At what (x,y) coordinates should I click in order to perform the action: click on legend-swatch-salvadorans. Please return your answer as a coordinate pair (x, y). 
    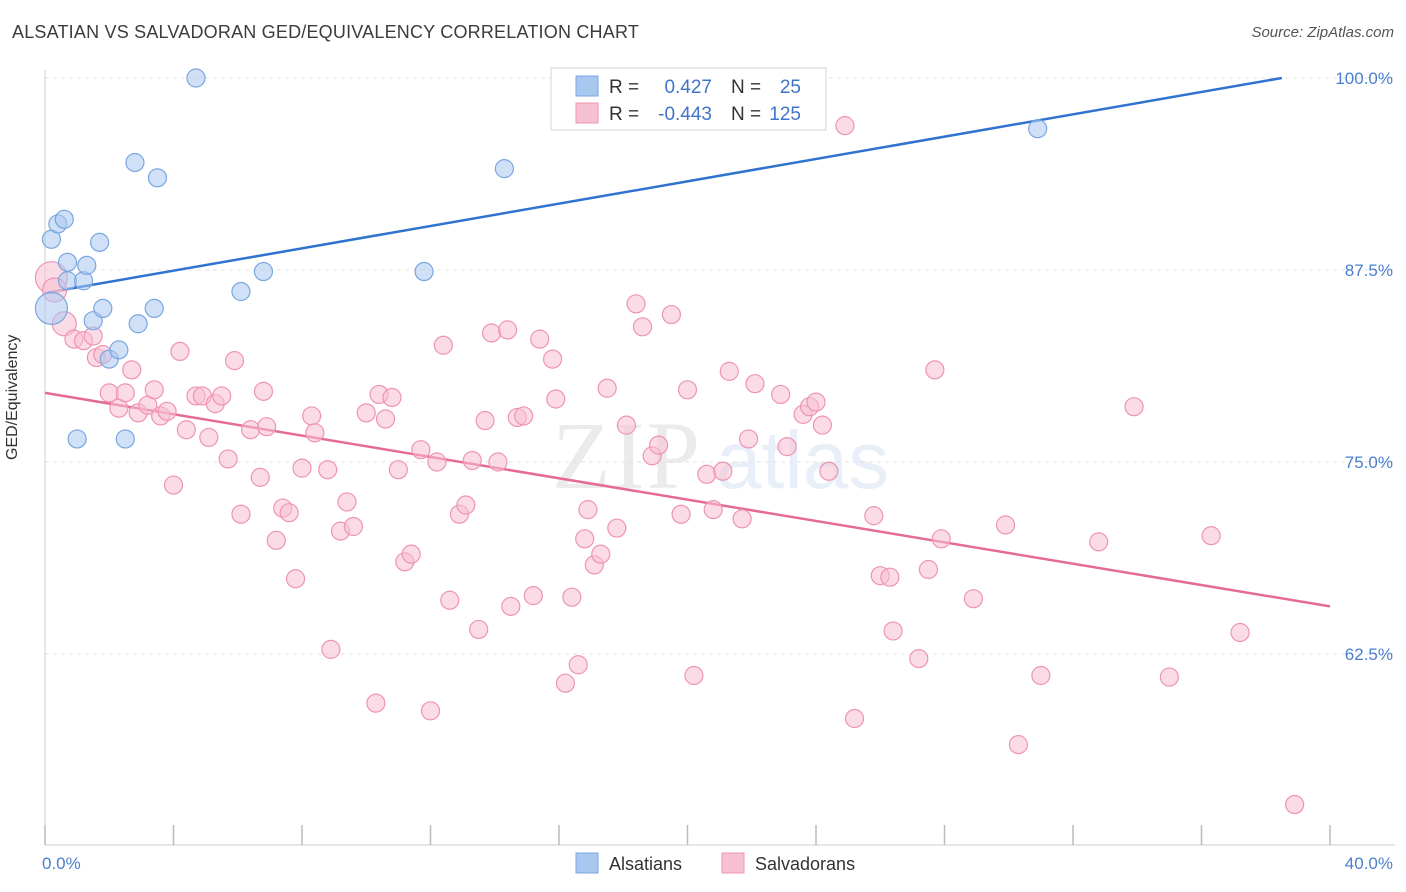
    Looking at the image, I should click on (587, 113).